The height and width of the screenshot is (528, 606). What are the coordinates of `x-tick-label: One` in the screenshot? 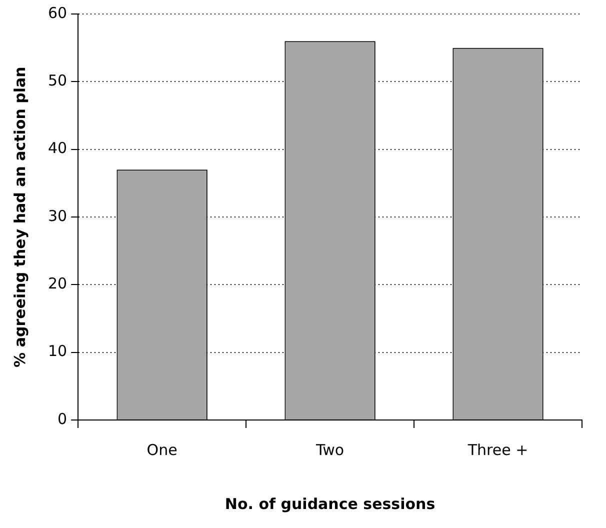 It's located at (162, 449).